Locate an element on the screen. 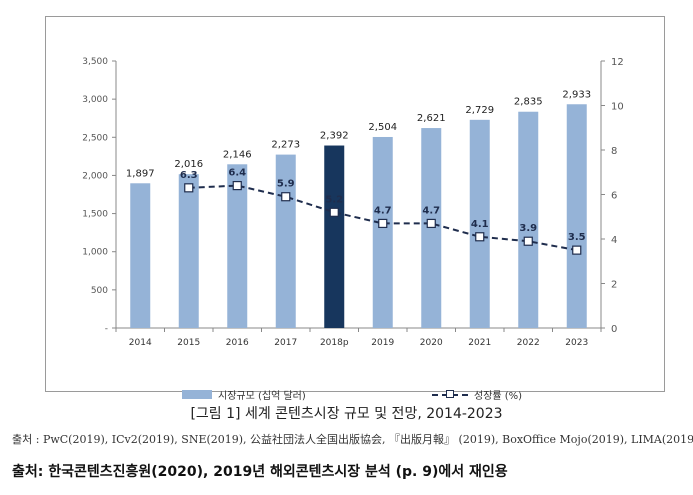 This screenshot has height=495, width=693. bar-value-label: 2,016 is located at coordinates (188, 164).